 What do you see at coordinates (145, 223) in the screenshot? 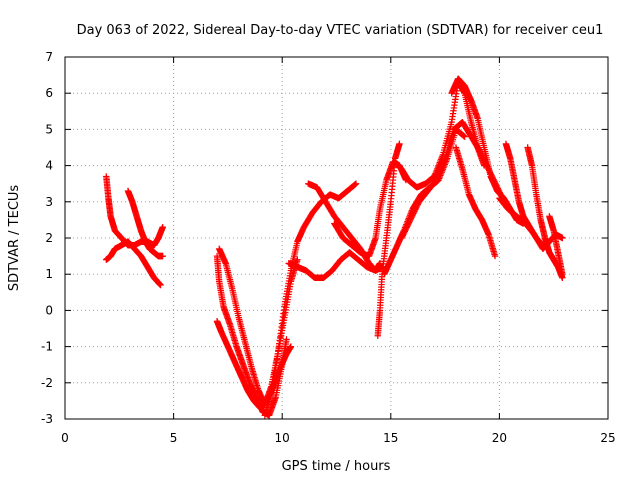
I see `series-track-c` at bounding box center [145, 223].